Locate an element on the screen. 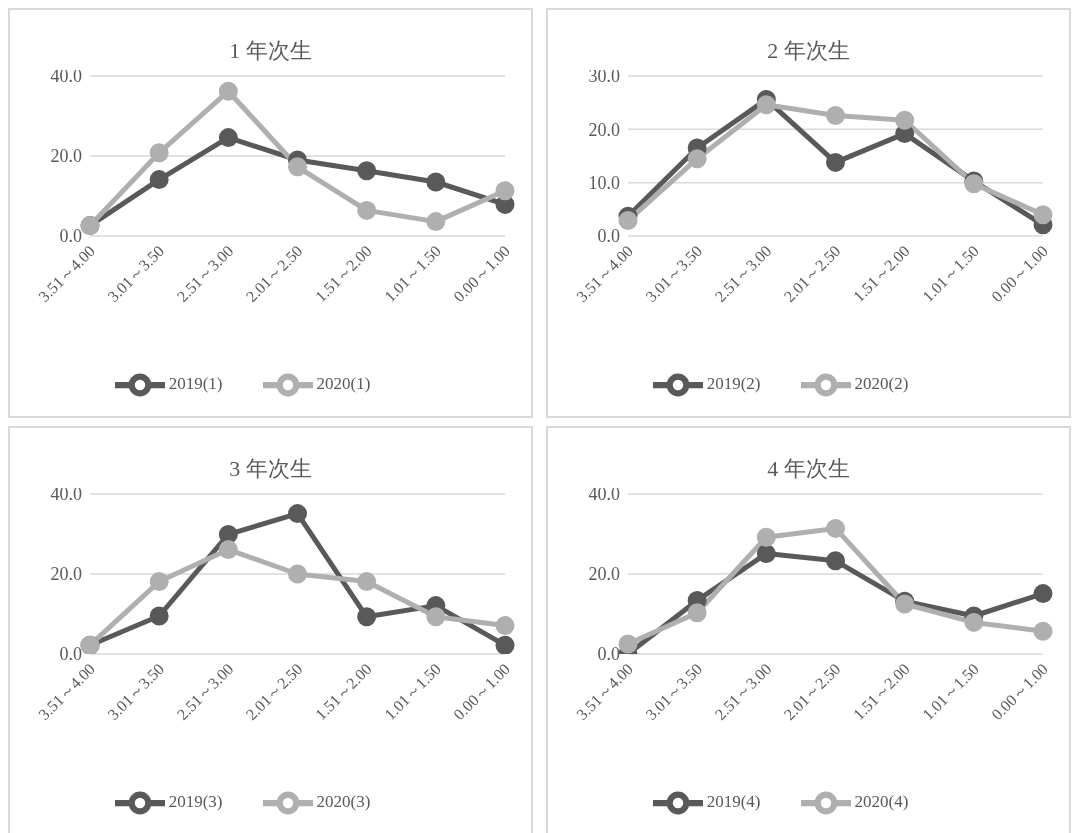 This screenshot has height=833, width=1075. legend-label: 2020(1) is located at coordinates (343, 383).